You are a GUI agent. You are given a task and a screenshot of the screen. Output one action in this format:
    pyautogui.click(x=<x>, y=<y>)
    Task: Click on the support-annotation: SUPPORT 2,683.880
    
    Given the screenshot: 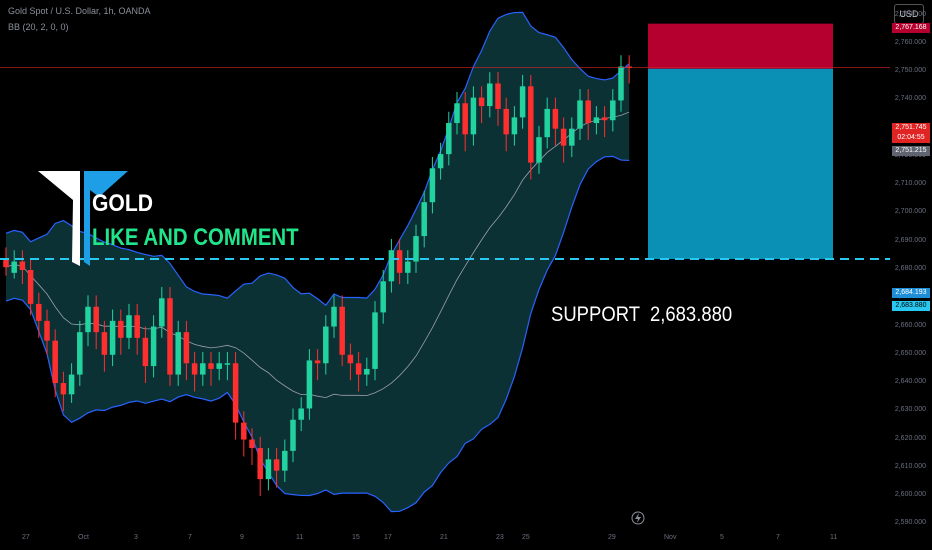 What is the action you would take?
    pyautogui.click(x=641, y=315)
    